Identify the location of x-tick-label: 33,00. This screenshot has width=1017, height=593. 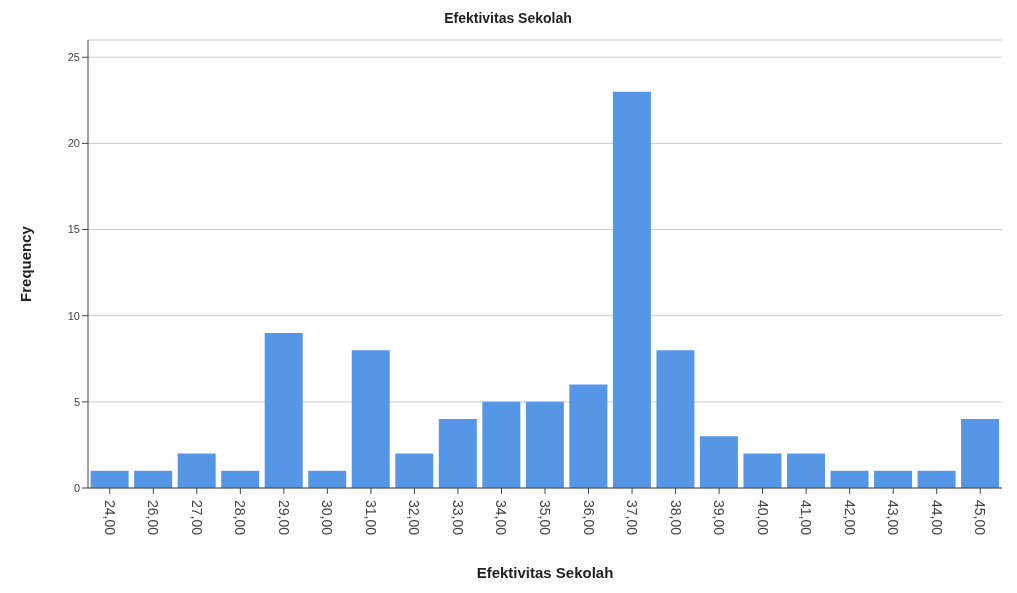
(457, 518).